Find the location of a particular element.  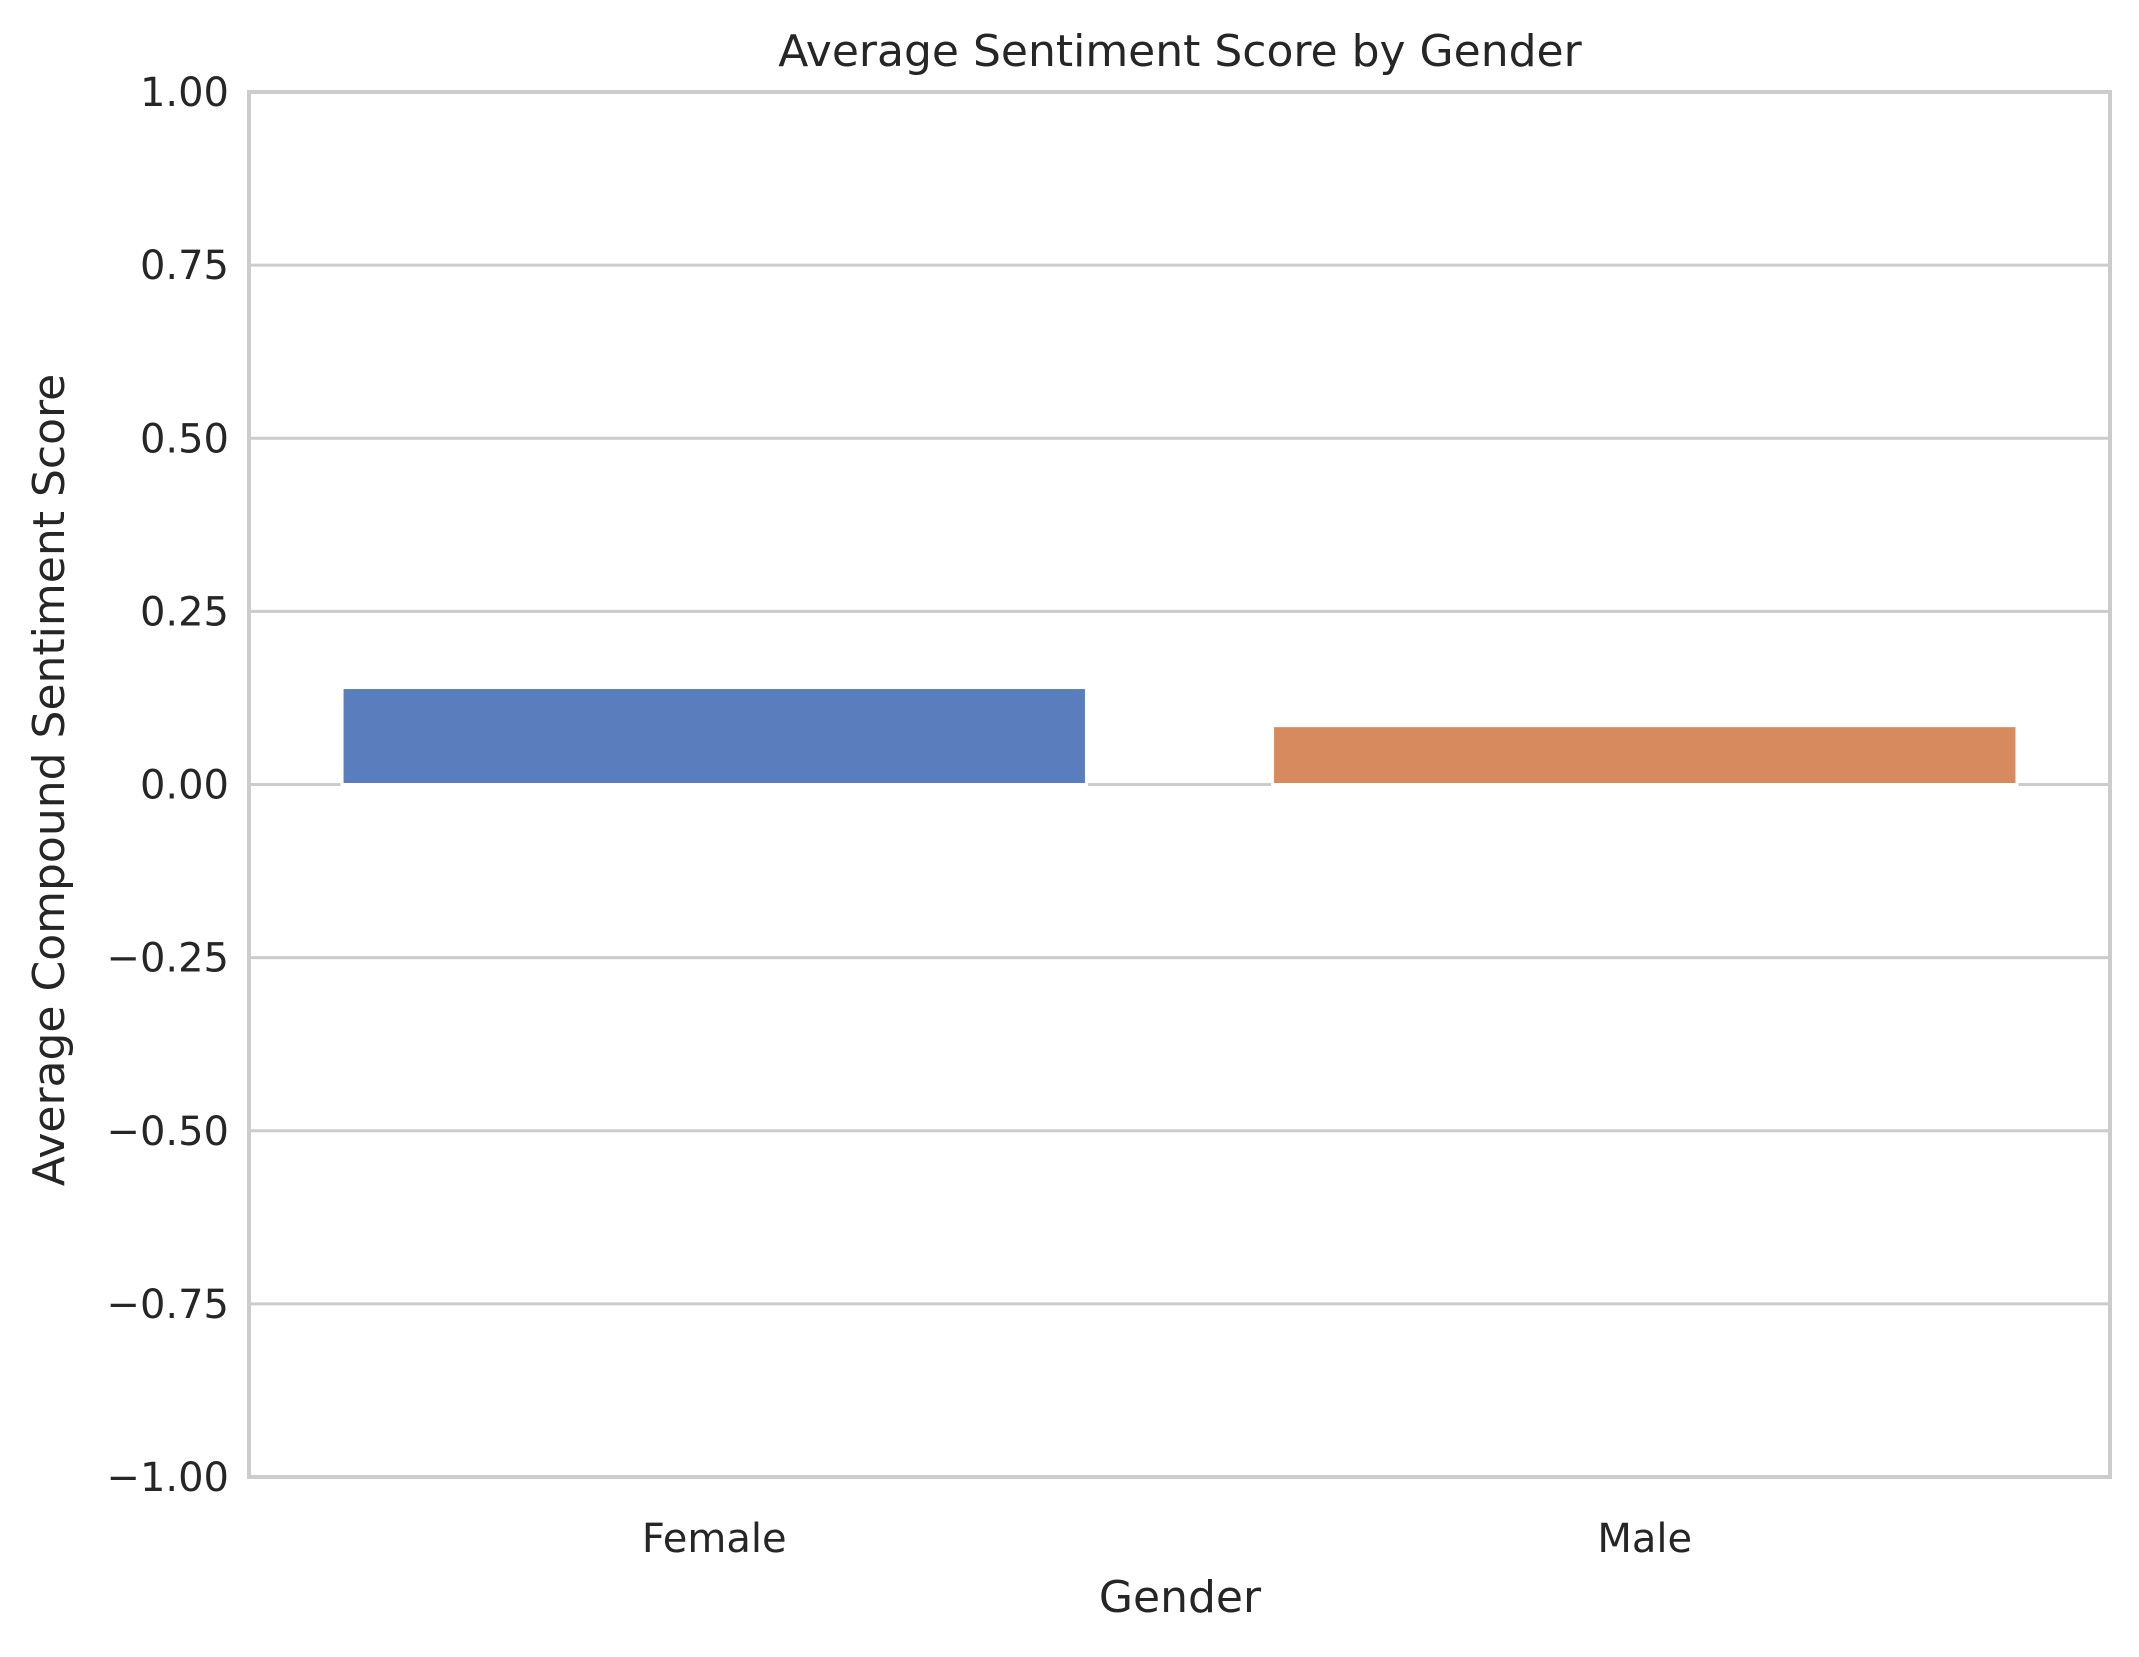

y-tick-labels: 1.00 0.75 0.50 0.25 0.00 −0.25 −0.50 −0.75 −1.00 is located at coordinates (167, 785).